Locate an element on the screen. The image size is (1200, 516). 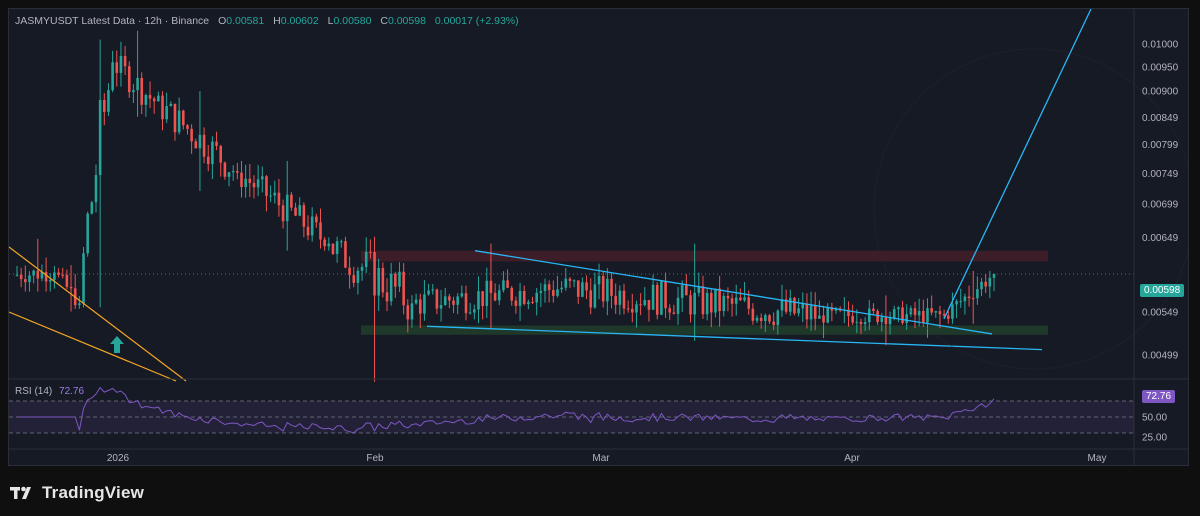
price-tick-label: 0.00699 is located at coordinates (1160, 205).